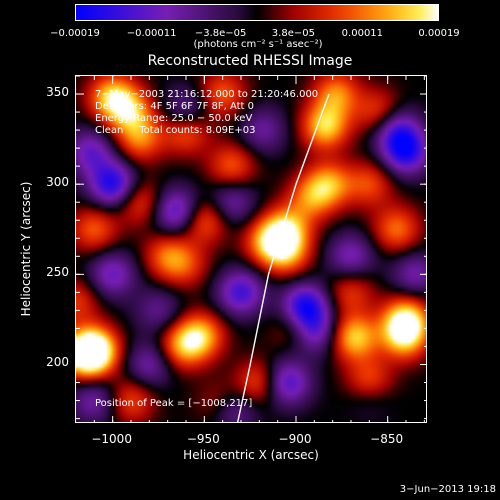 The width and height of the screenshot is (500, 500). I want to click on x-tick-label: −850, so click(387, 439).